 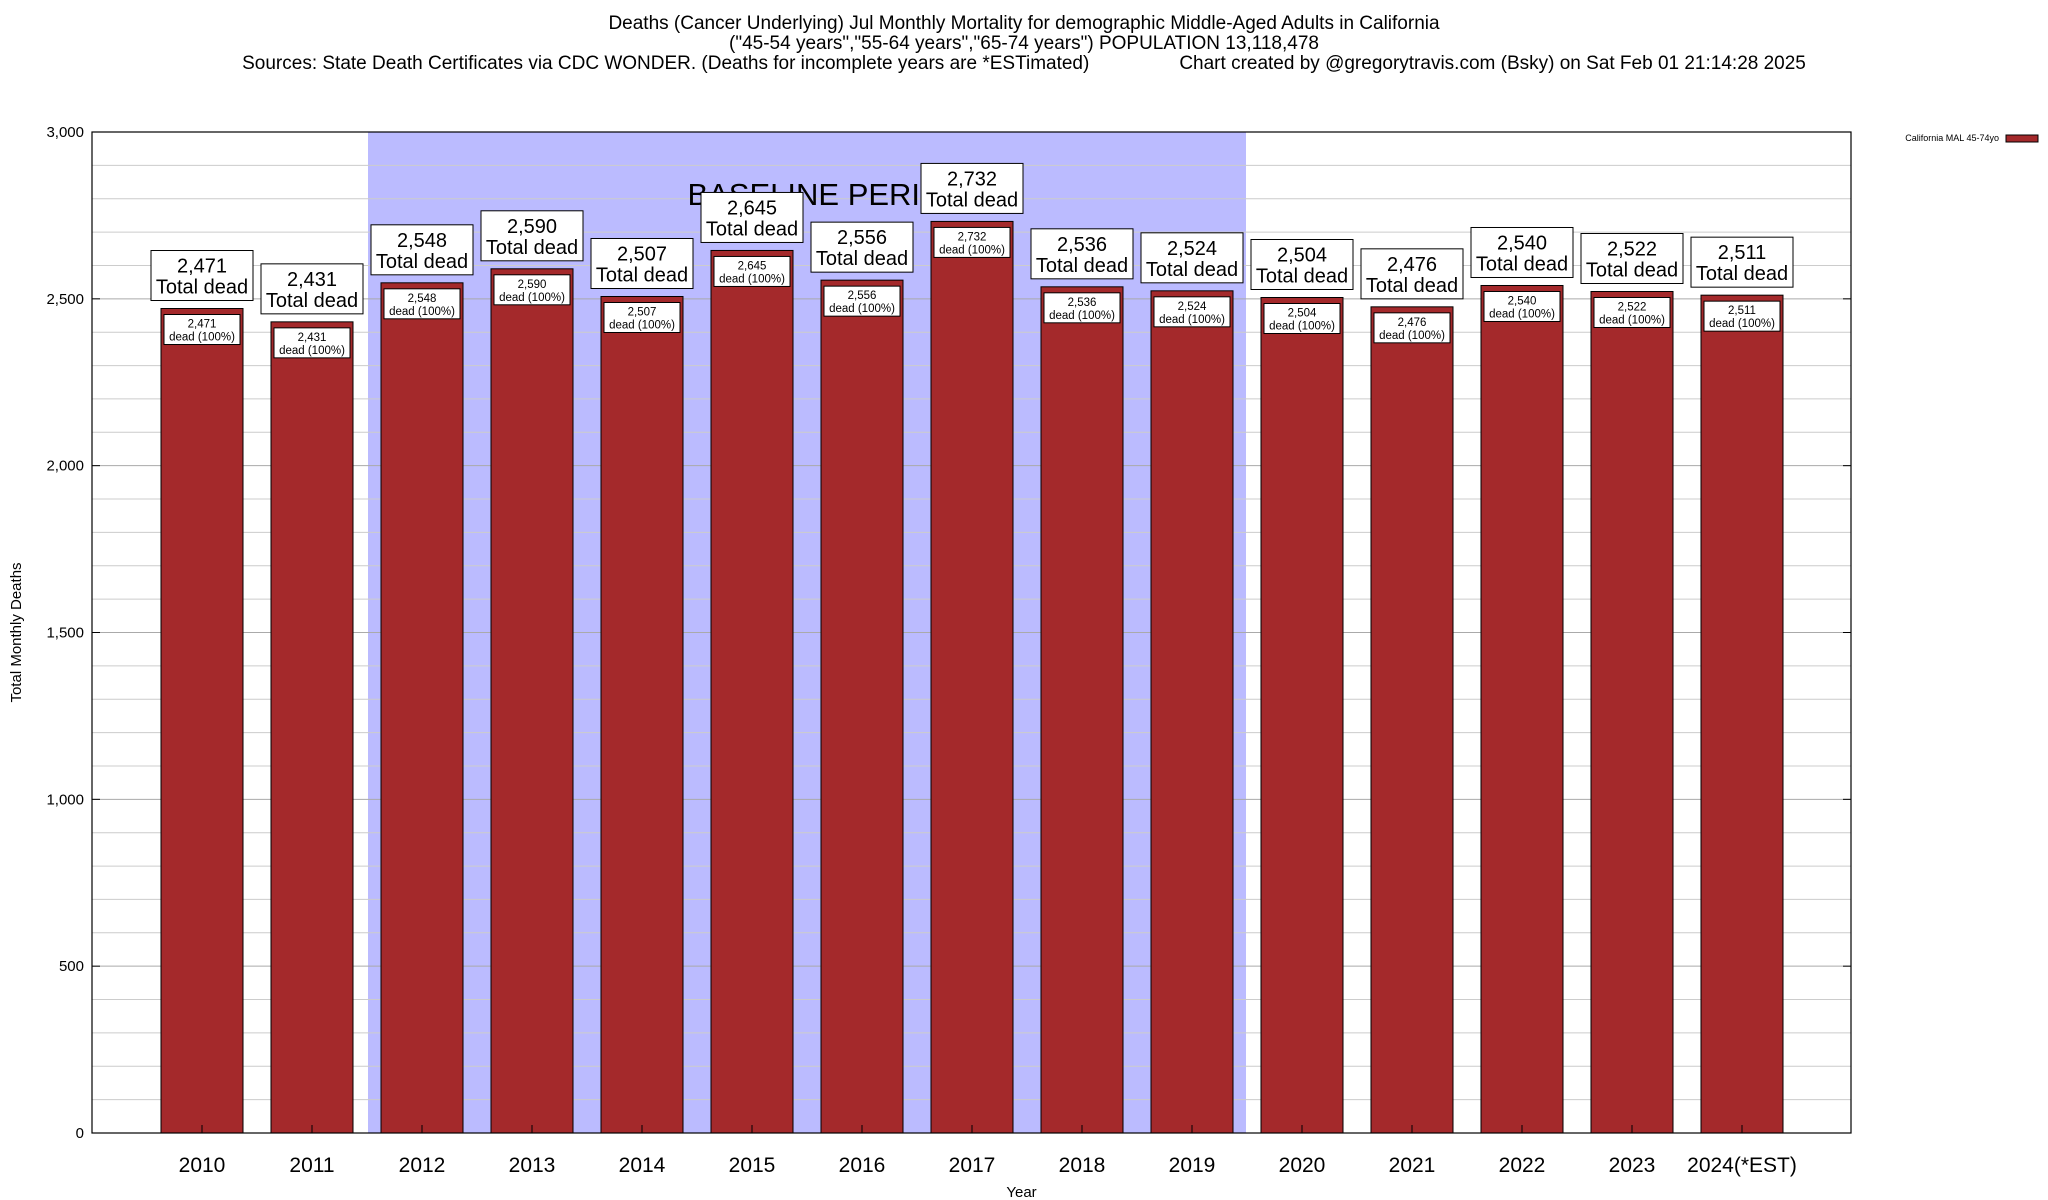 What do you see at coordinates (65, 132) in the screenshot?
I see `y-tick-label: 3,000` at bounding box center [65, 132].